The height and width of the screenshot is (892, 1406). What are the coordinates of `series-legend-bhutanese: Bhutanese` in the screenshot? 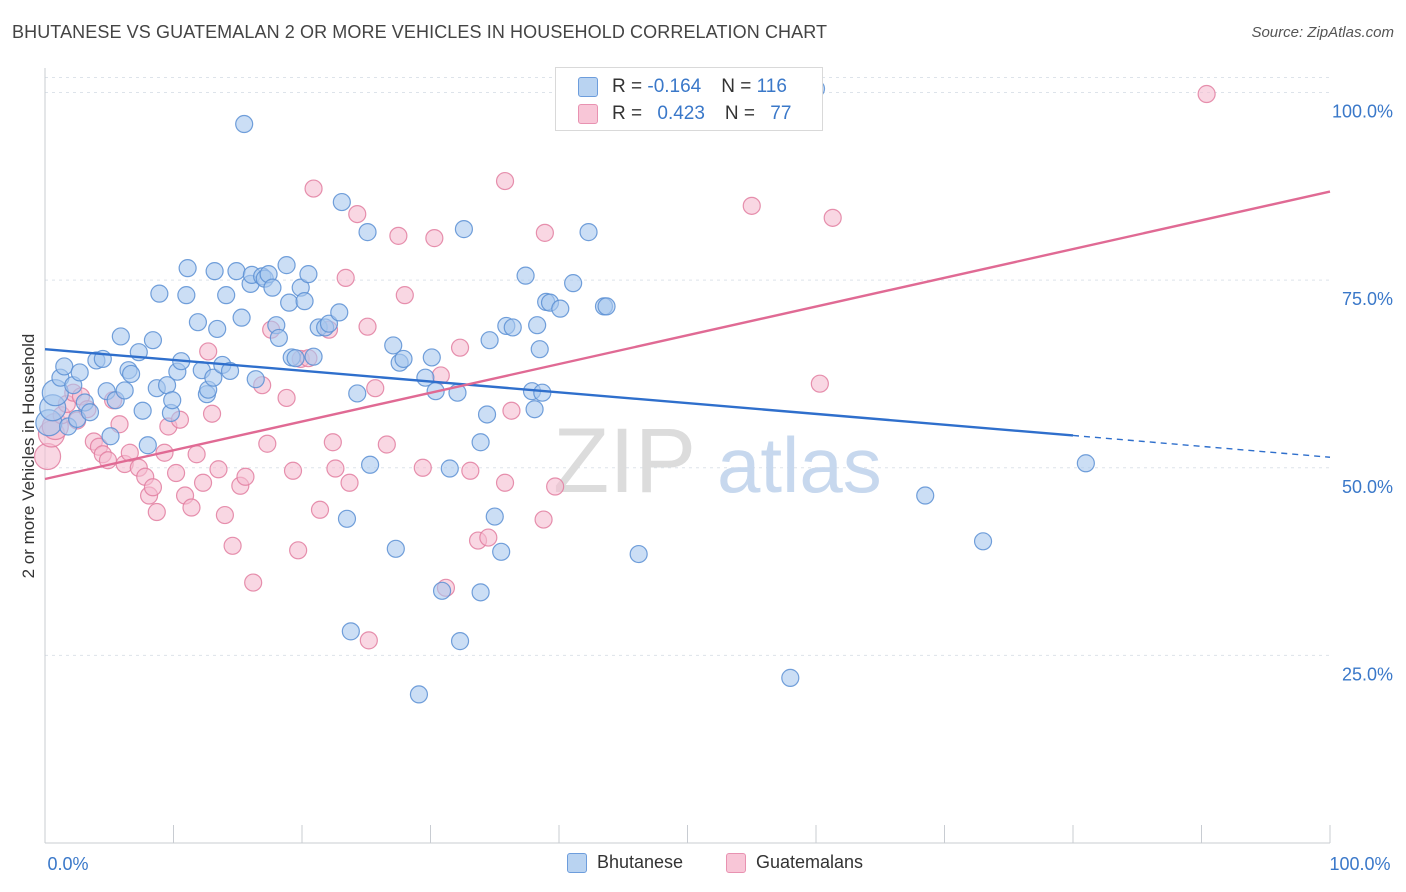 It's located at (625, 862).